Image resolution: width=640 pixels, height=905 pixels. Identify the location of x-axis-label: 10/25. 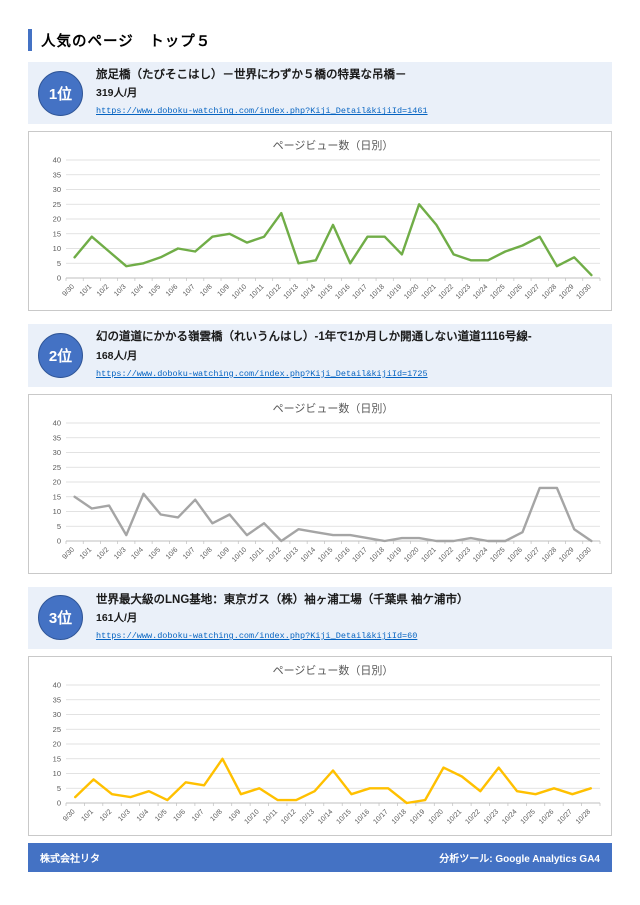
(497, 554).